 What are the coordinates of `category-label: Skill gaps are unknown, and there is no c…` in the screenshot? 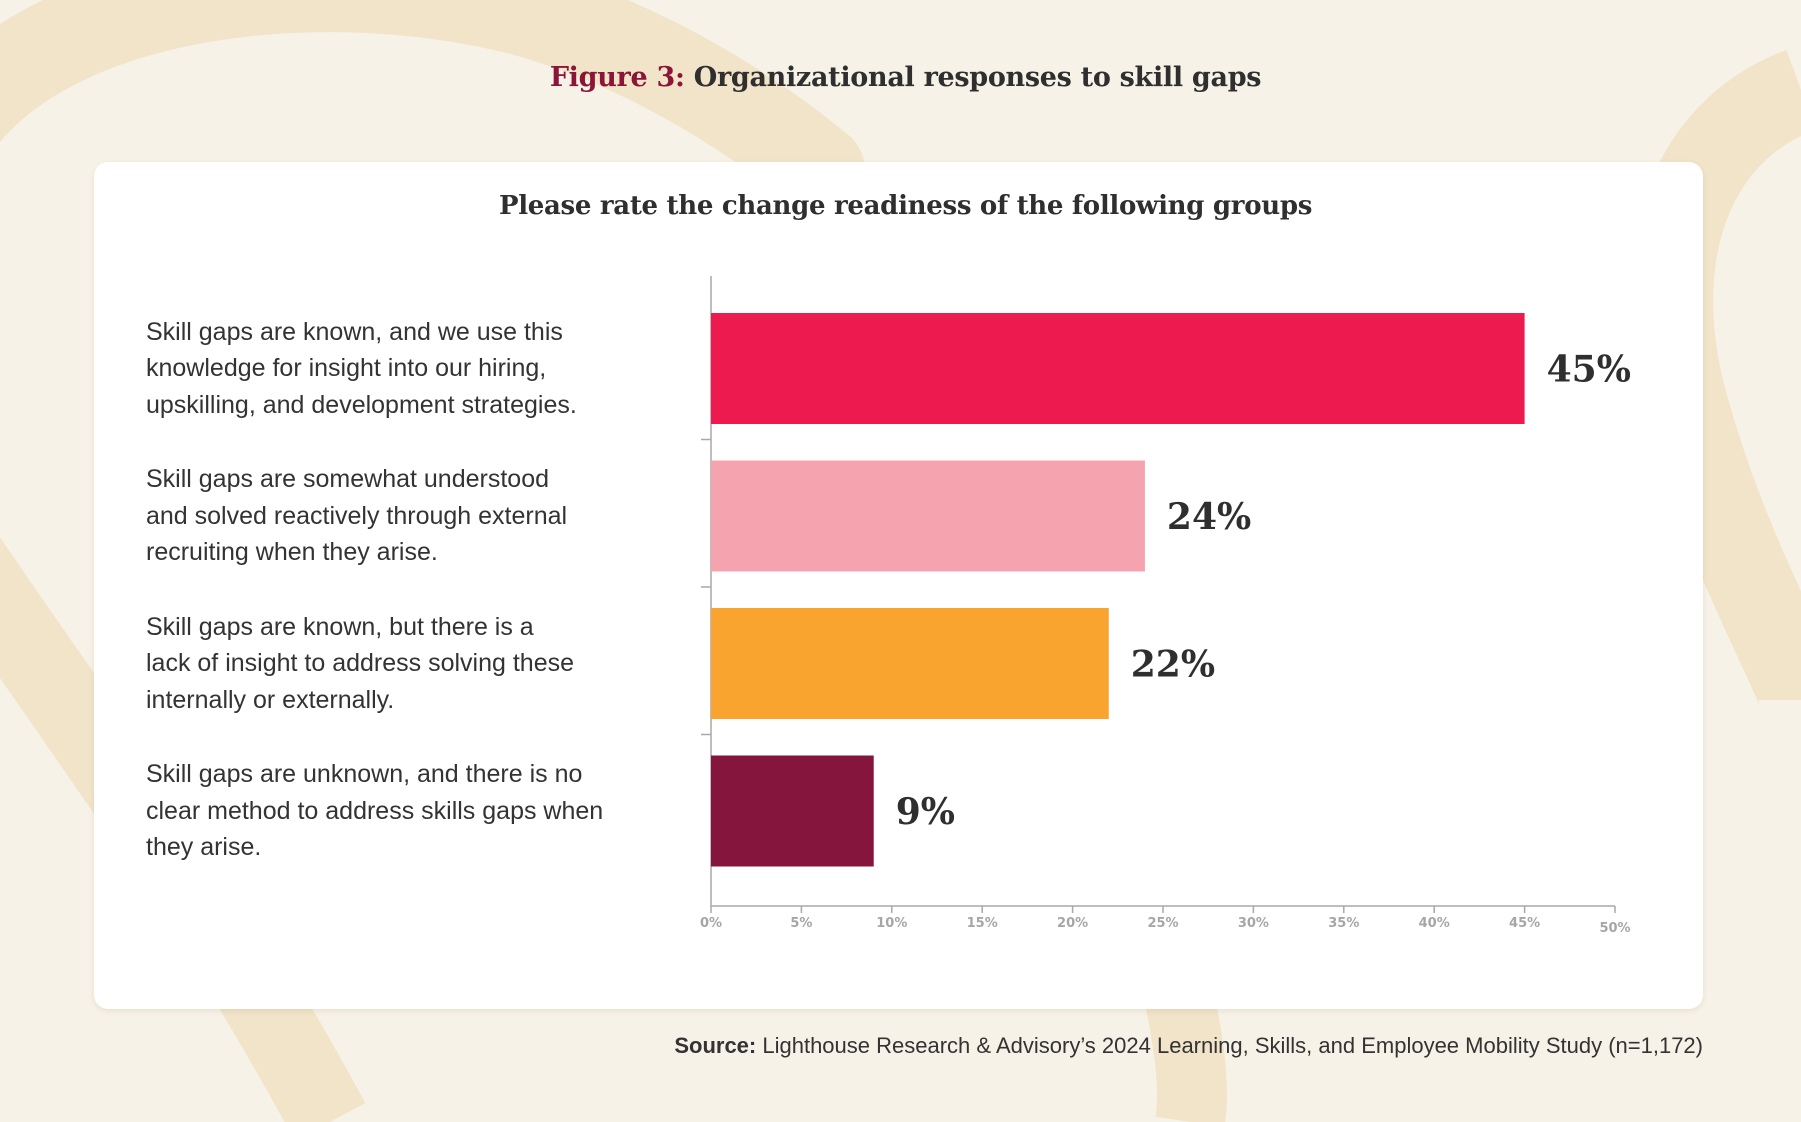 It's located at (416, 811).